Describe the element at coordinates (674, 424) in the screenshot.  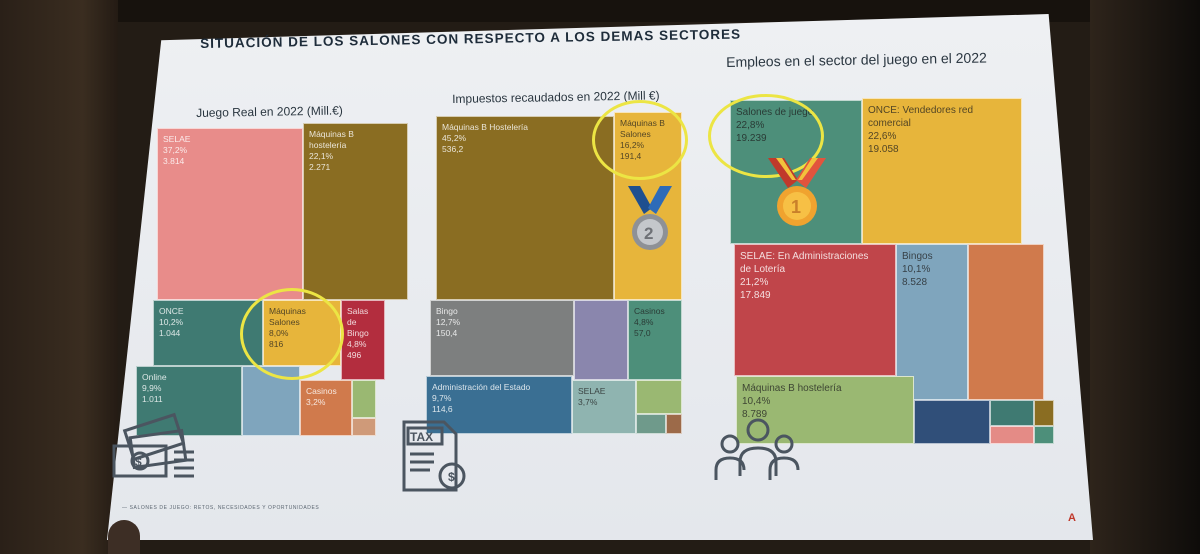
I see `chart2-cell-small-b` at that location.